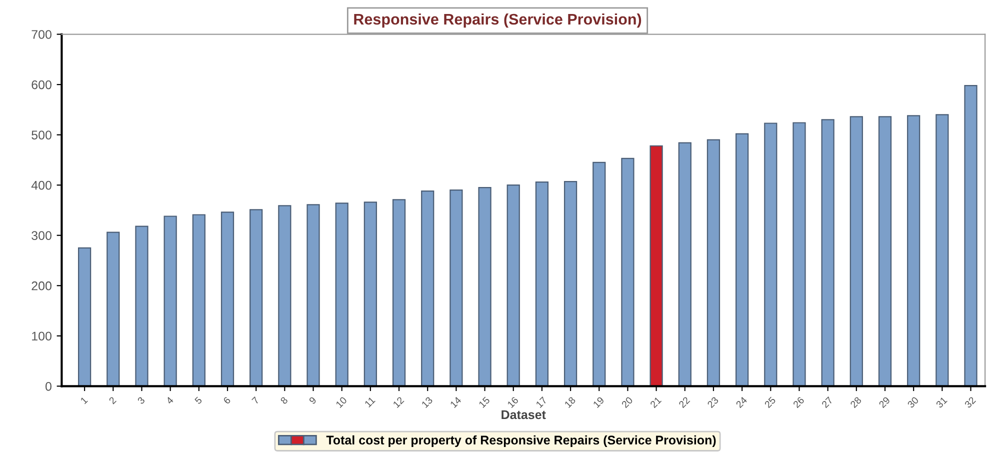  What do you see at coordinates (484, 402) in the screenshot?
I see `x-tick-label: 15` at bounding box center [484, 402].